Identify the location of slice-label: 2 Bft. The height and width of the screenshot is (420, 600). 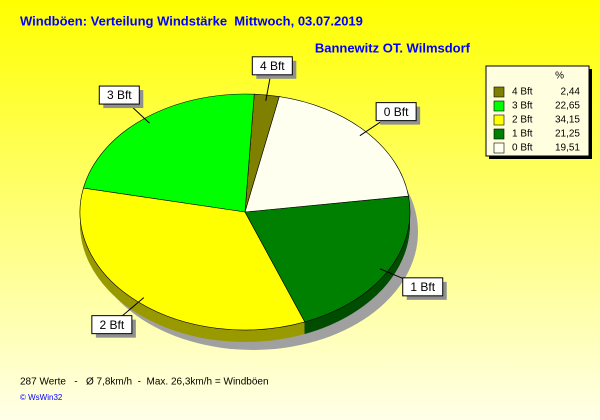
(112, 325).